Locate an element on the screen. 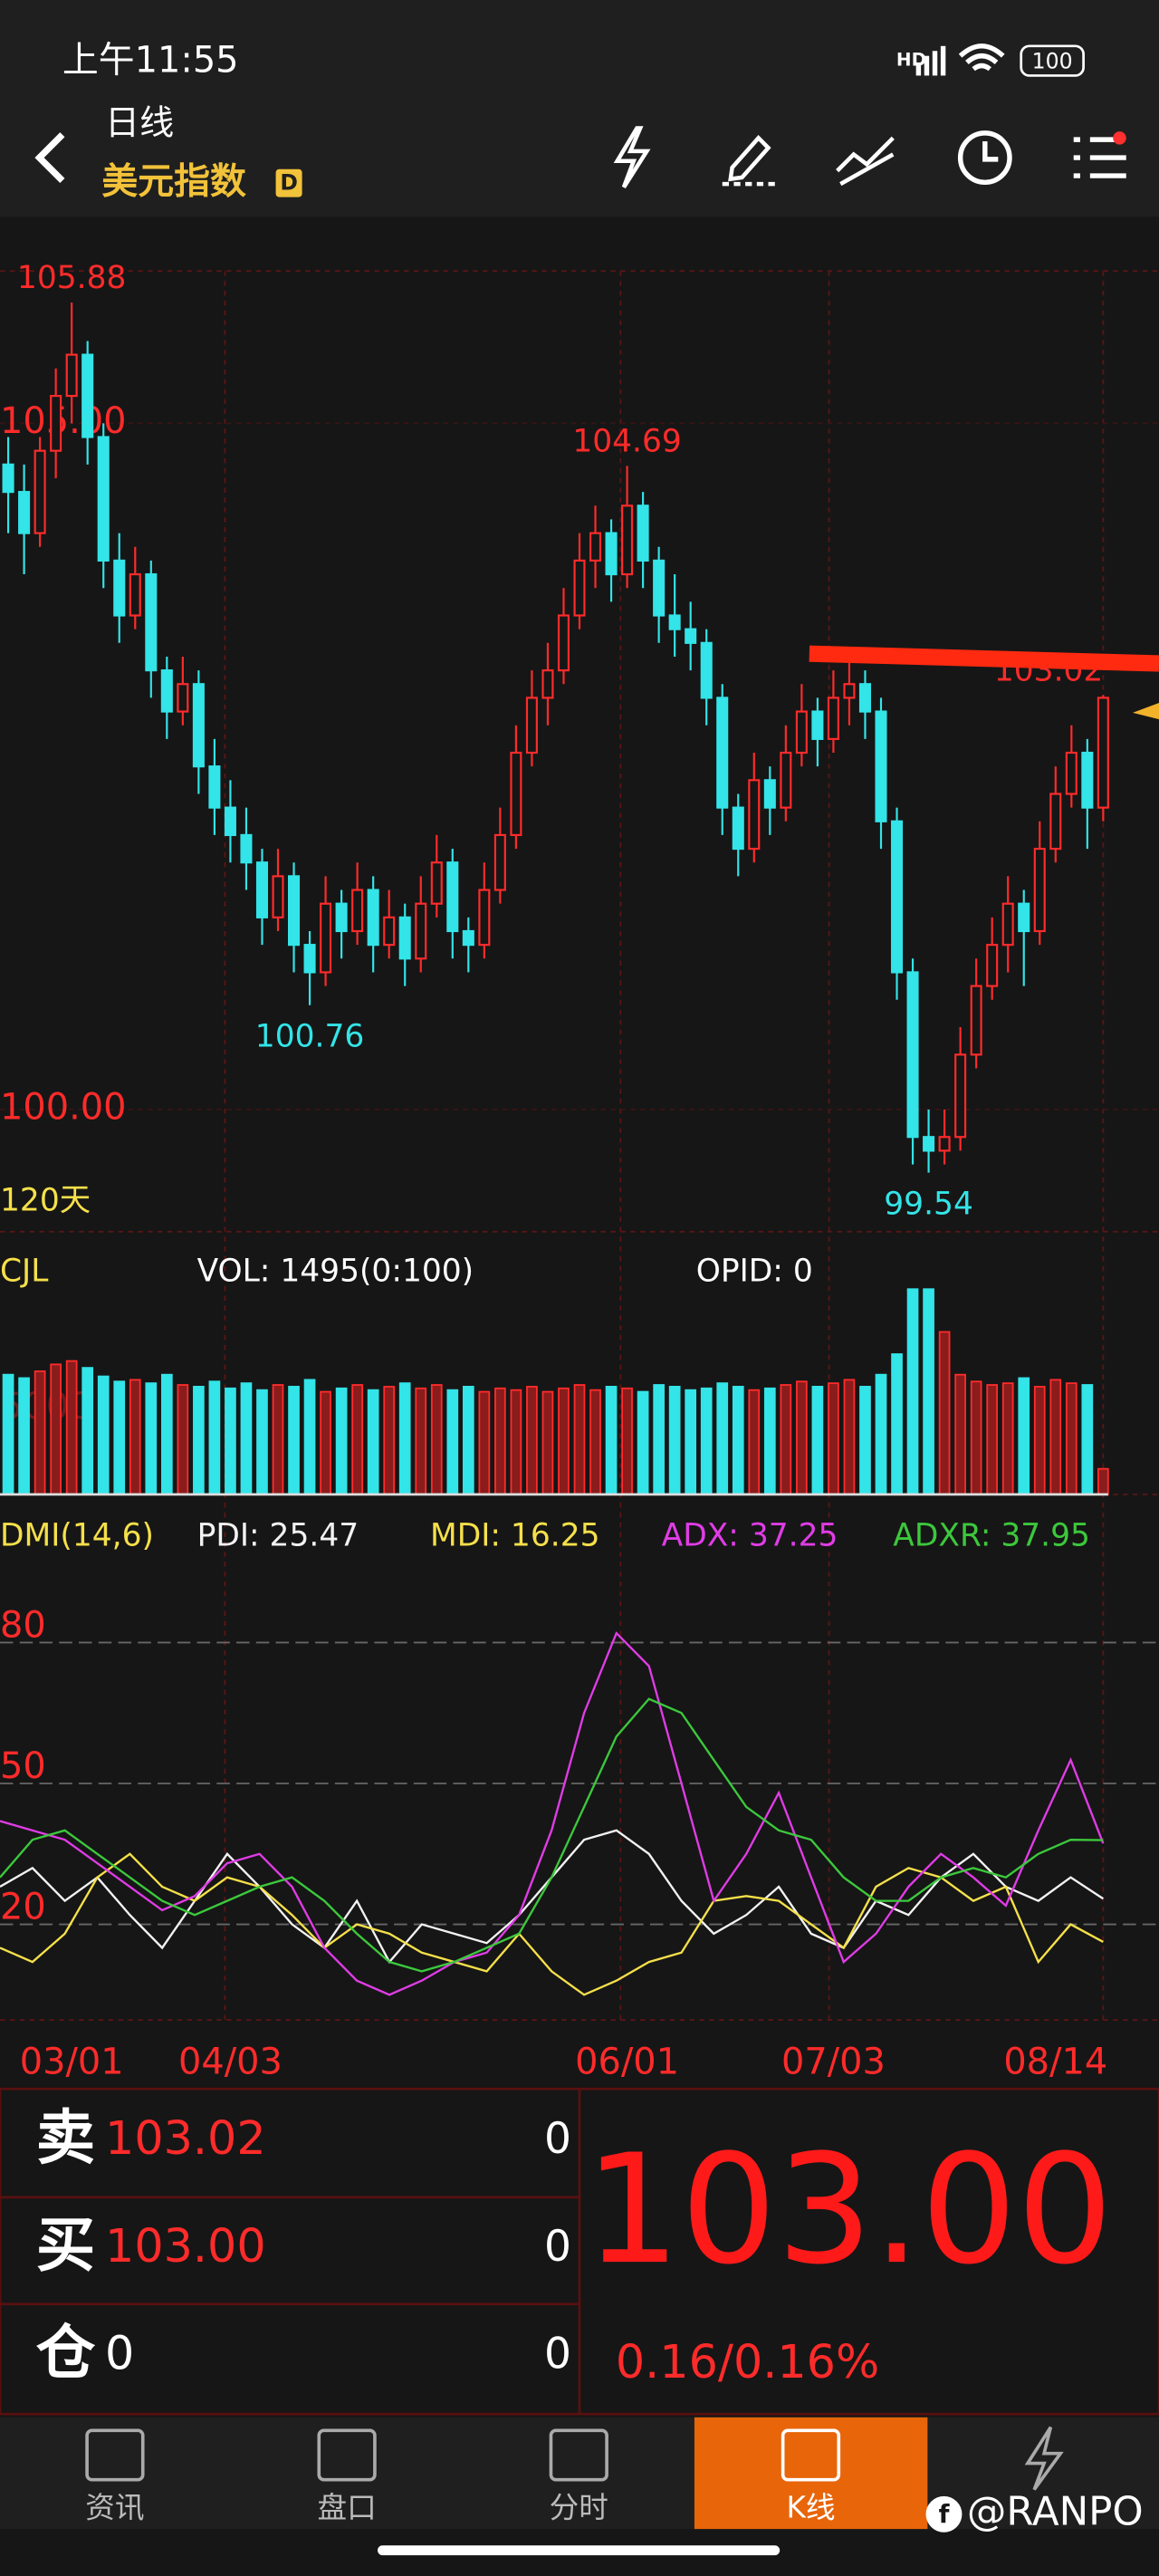  extreme-label: 99.54 is located at coordinates (928, 1204).